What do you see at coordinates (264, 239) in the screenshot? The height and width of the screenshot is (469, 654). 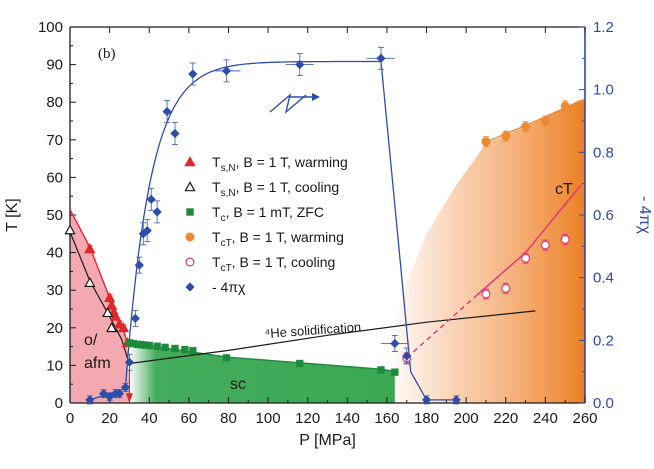 I see `legend-entry: TcT, B = 1 T, warming` at bounding box center [264, 239].